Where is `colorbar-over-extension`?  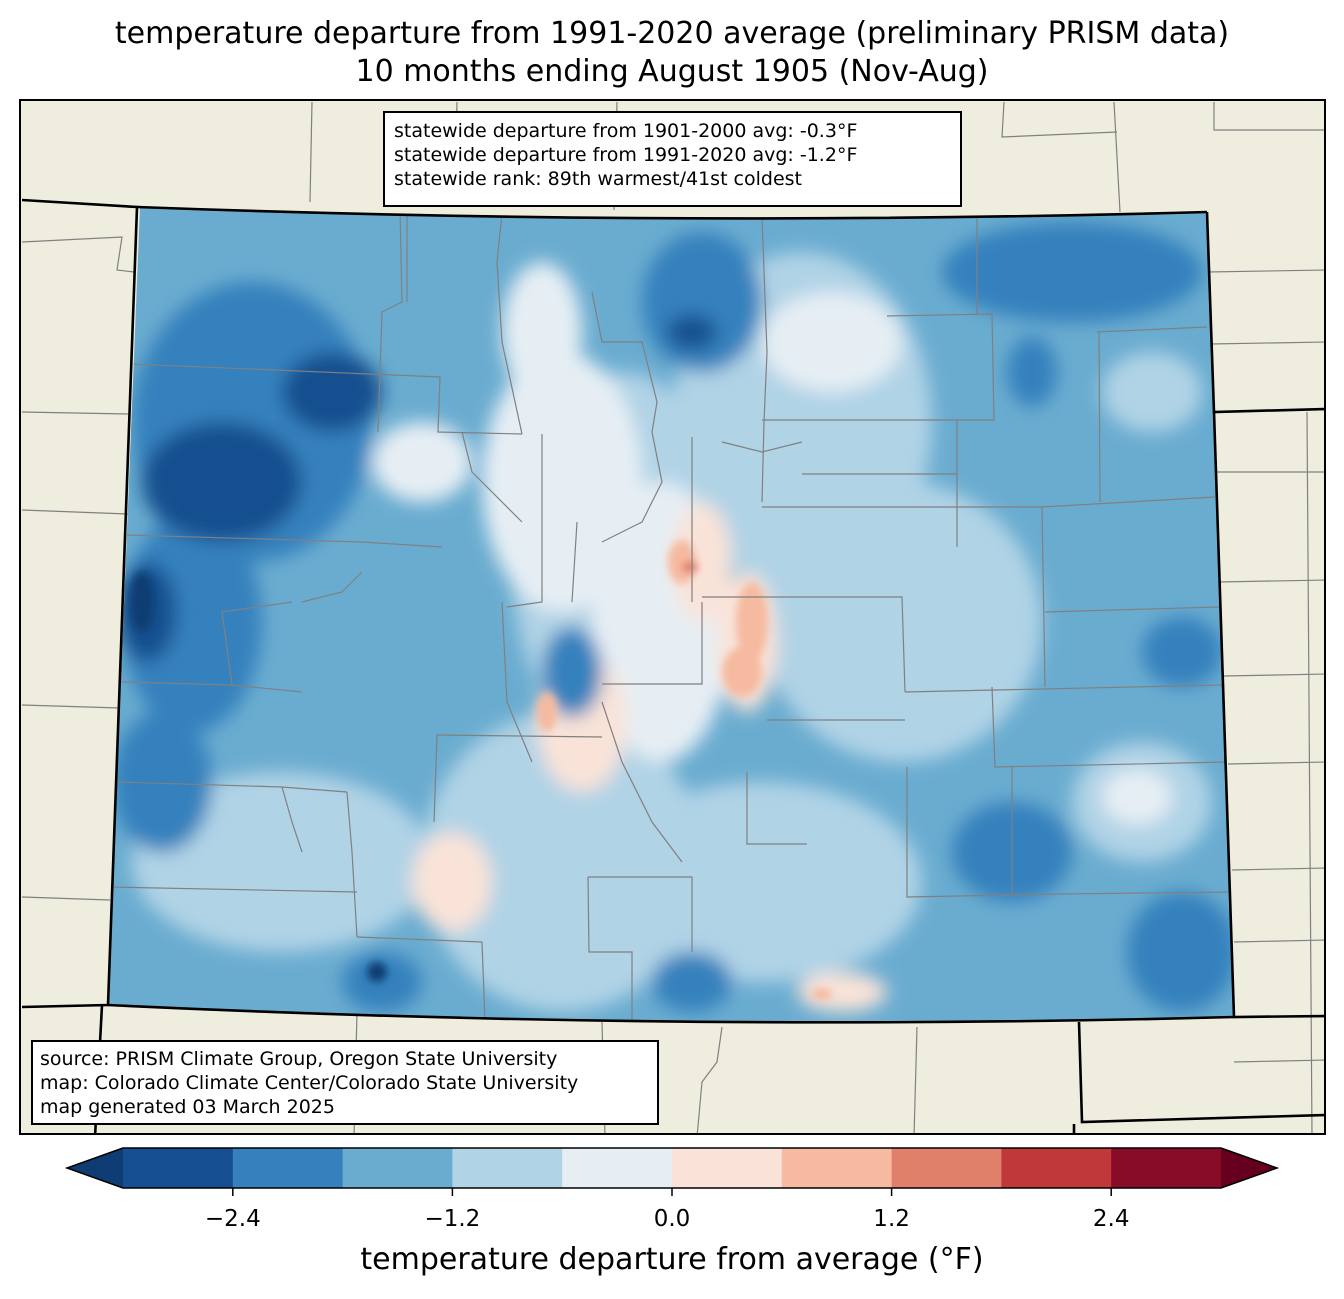
colorbar-over-extension is located at coordinates (1249, 1168).